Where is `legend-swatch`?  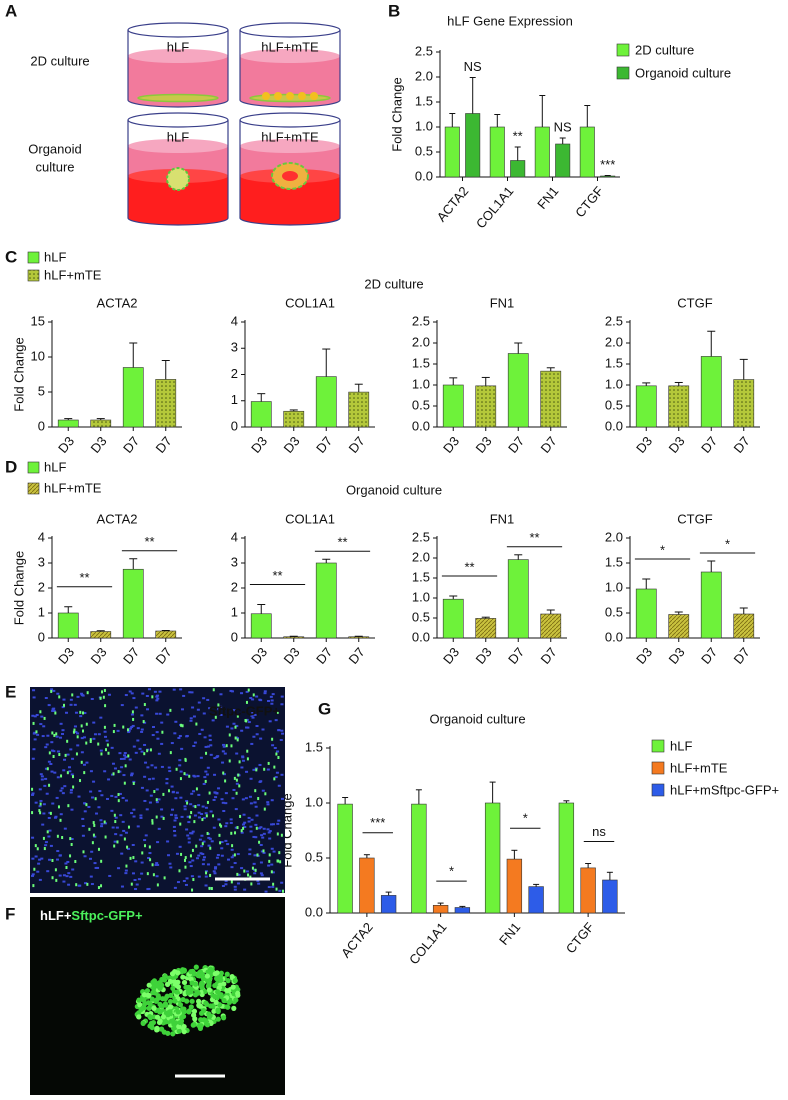
legend-swatch is located at coordinates (33, 467).